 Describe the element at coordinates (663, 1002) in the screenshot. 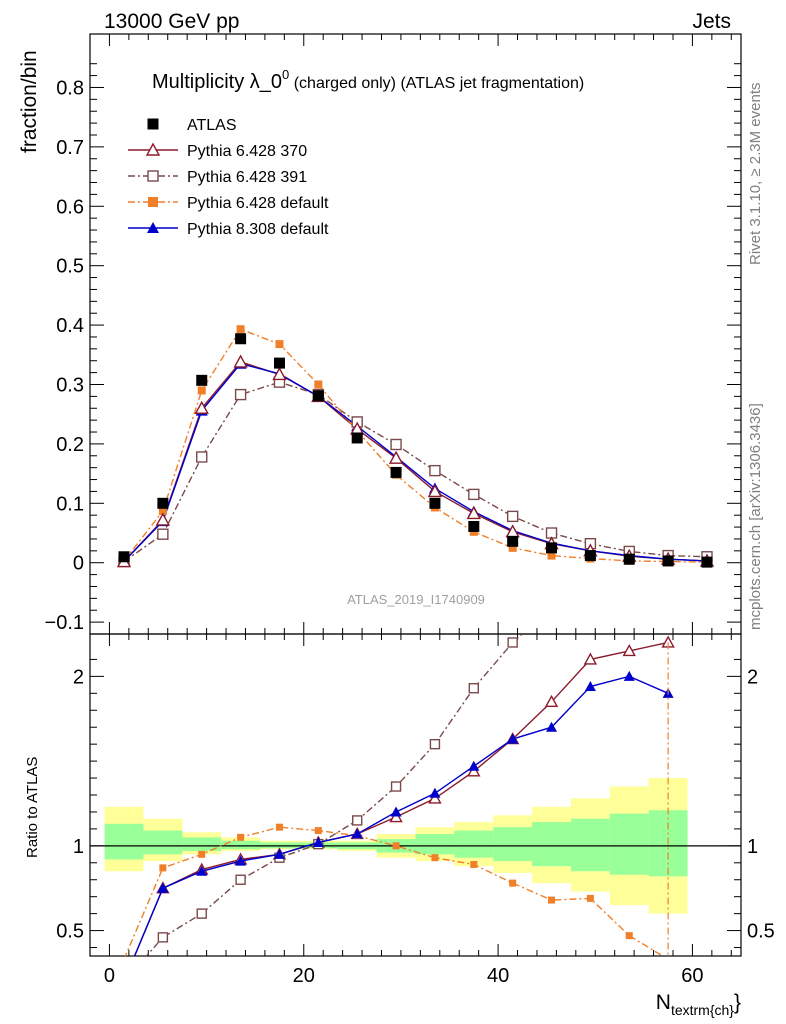

I see `x-axis-label-main: N` at that location.